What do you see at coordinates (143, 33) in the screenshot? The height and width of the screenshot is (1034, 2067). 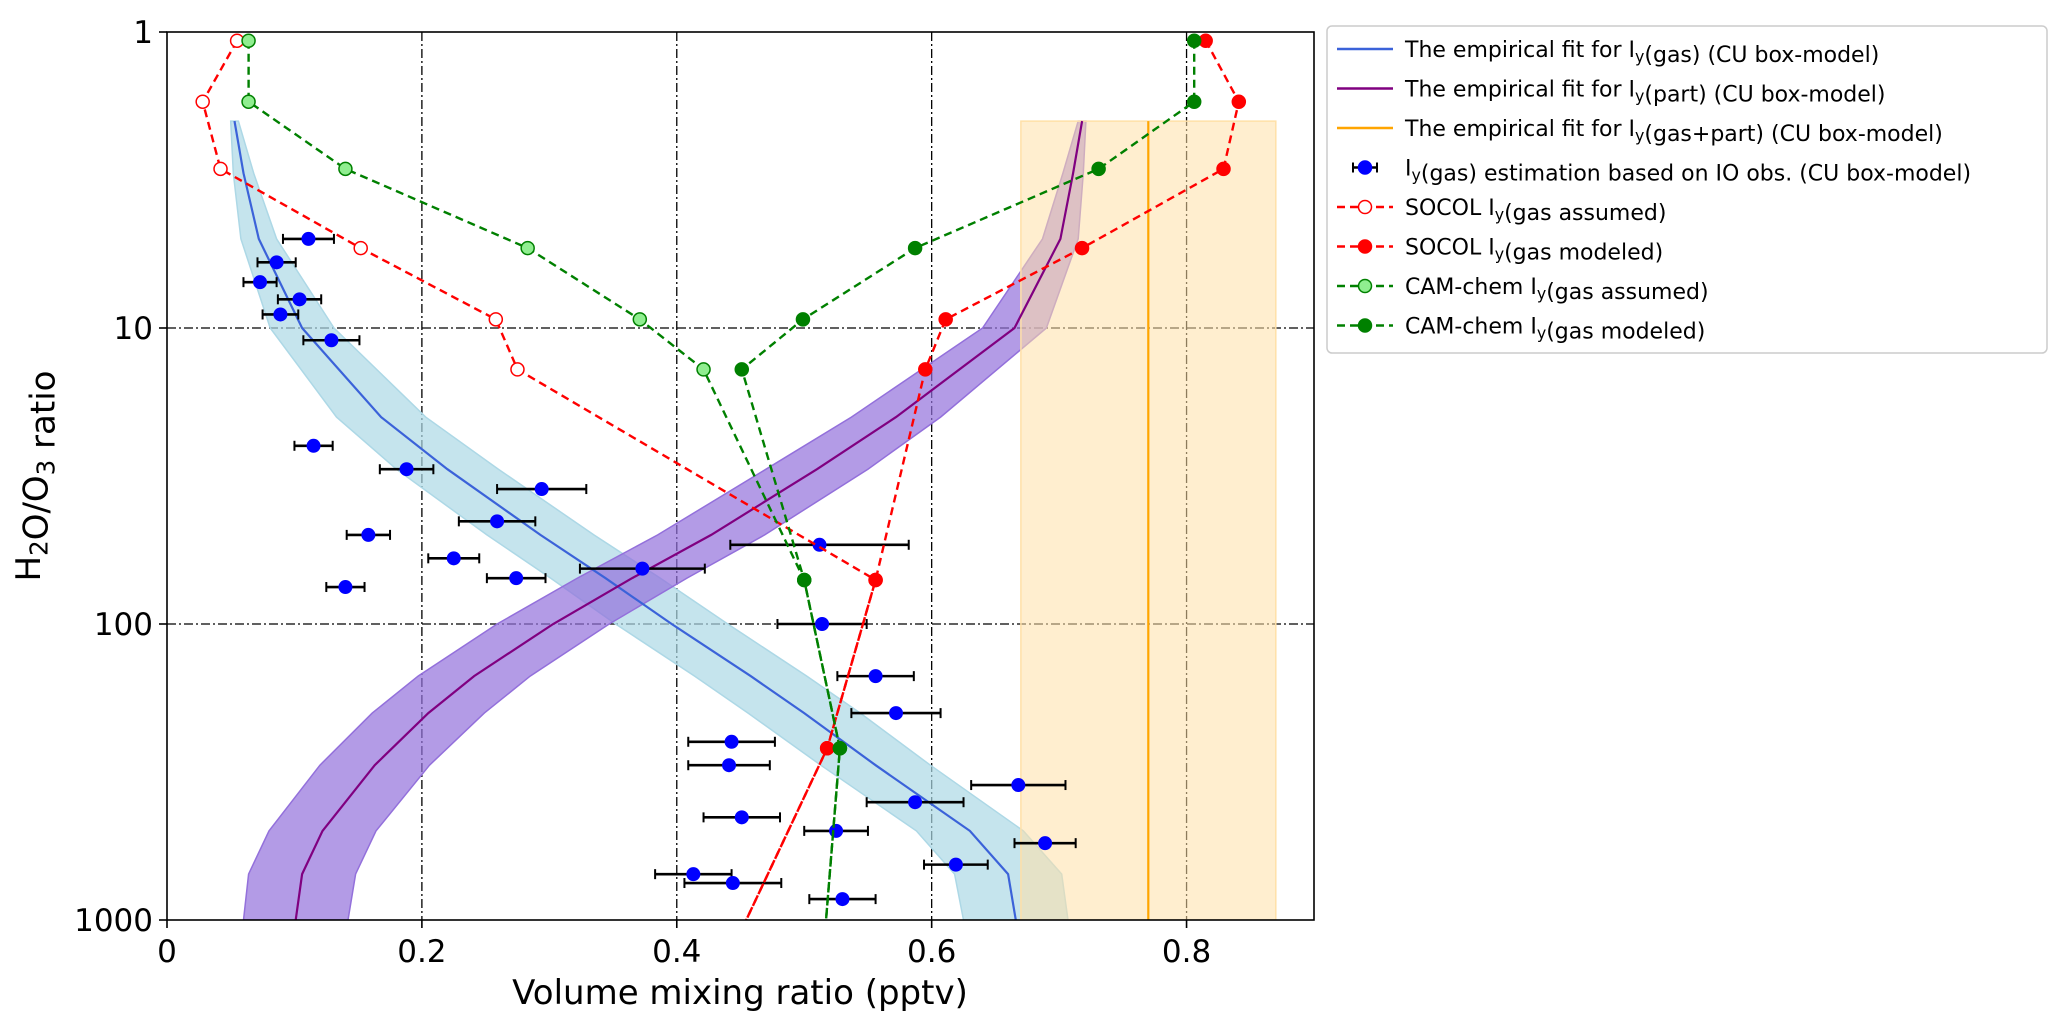 I see `y-tick-label: 1` at bounding box center [143, 33].